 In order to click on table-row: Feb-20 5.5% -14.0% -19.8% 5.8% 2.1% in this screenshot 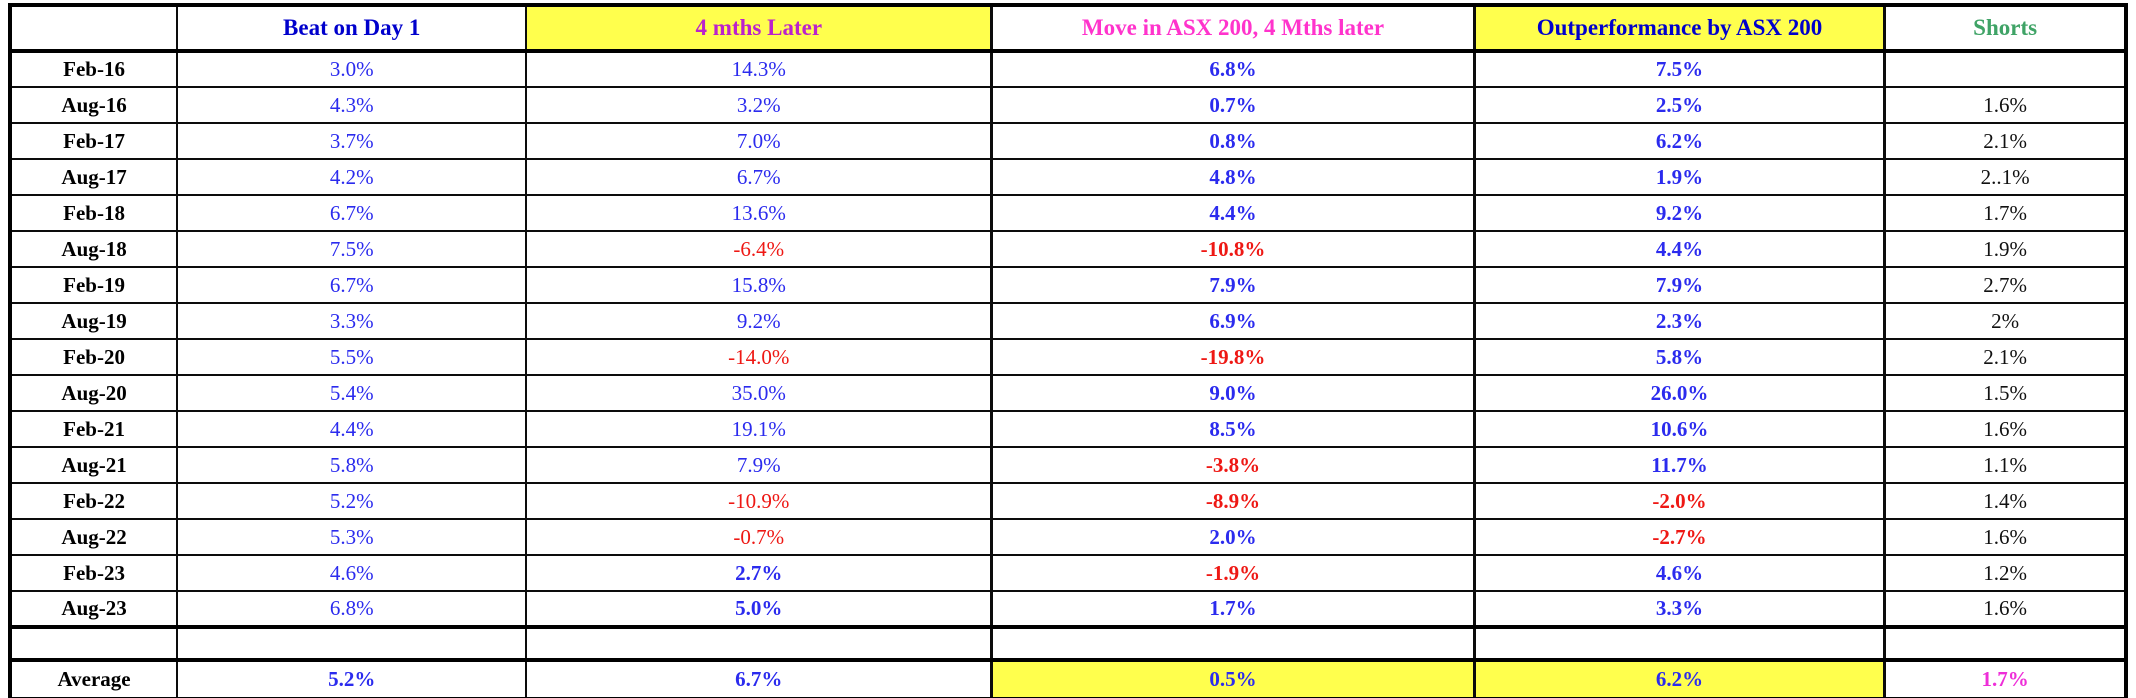, I will do `click(1068, 357)`.